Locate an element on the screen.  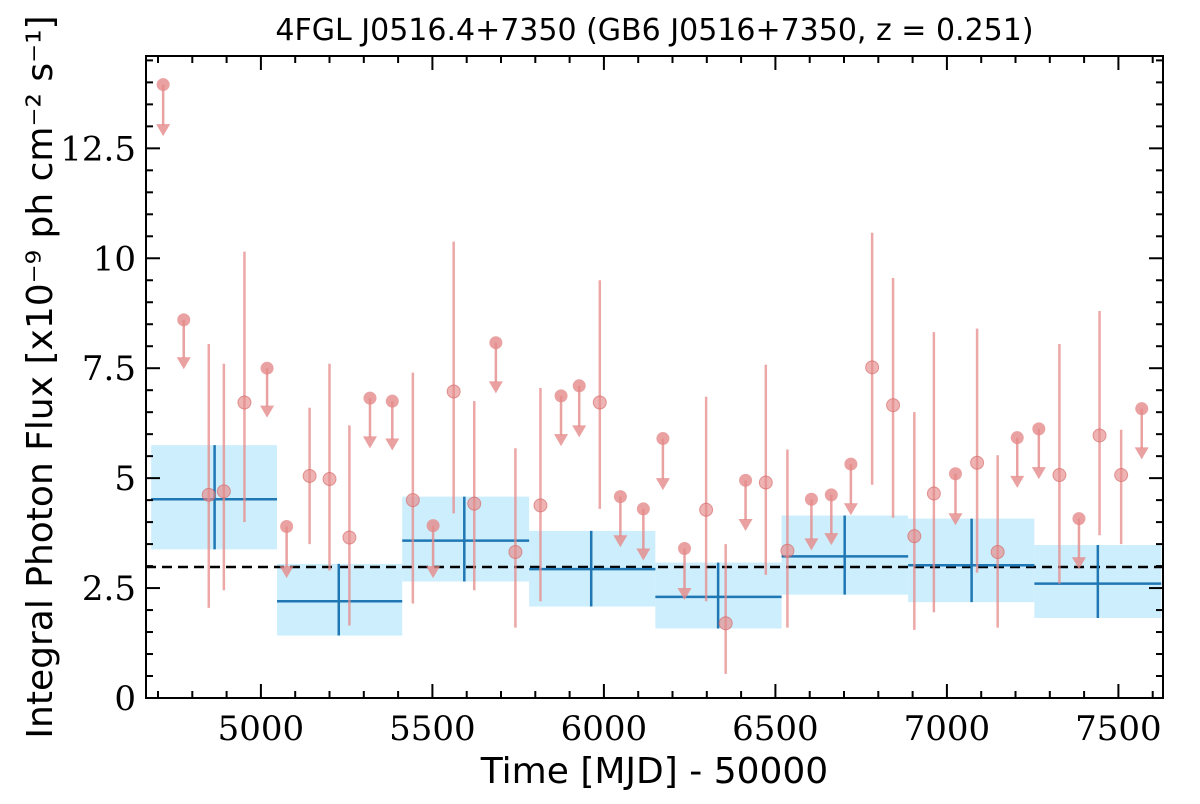
x-tick-label-7000: 7000 is located at coordinates (947, 729).